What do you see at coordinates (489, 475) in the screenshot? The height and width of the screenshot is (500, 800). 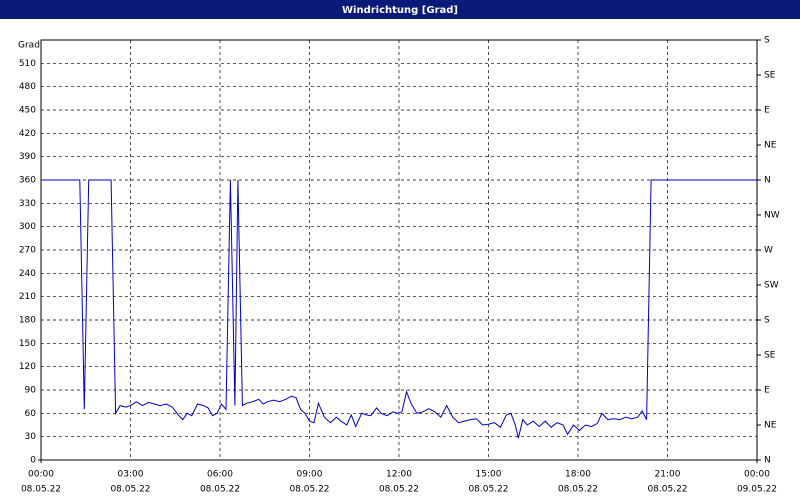 I see `x-tick-label: 15:00` at bounding box center [489, 475].